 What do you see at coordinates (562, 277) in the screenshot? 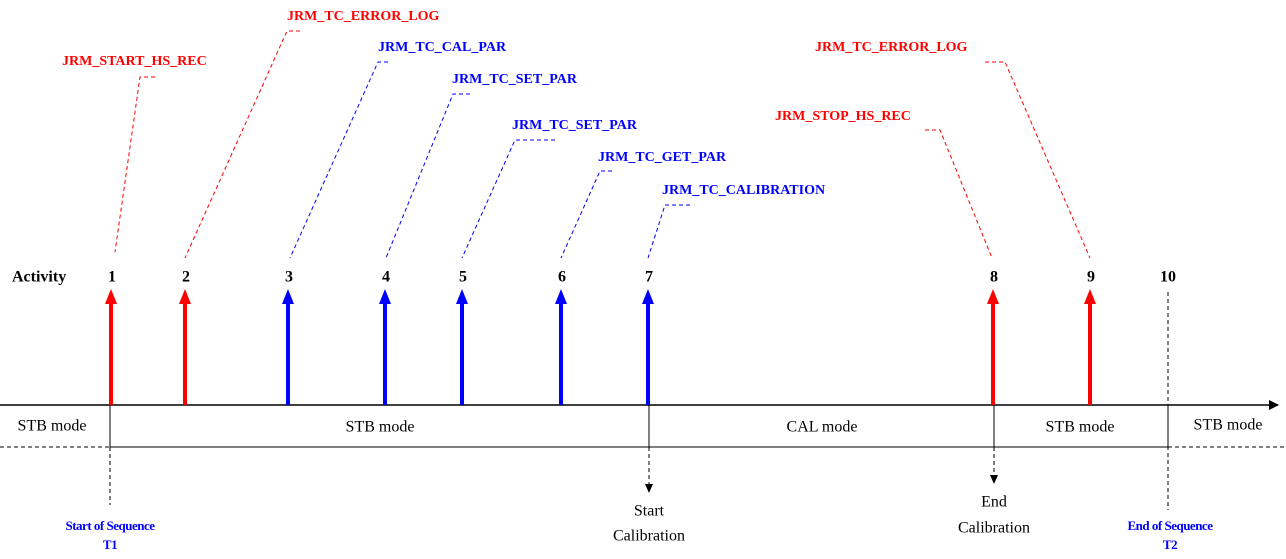
I see `activity-number: 6` at bounding box center [562, 277].